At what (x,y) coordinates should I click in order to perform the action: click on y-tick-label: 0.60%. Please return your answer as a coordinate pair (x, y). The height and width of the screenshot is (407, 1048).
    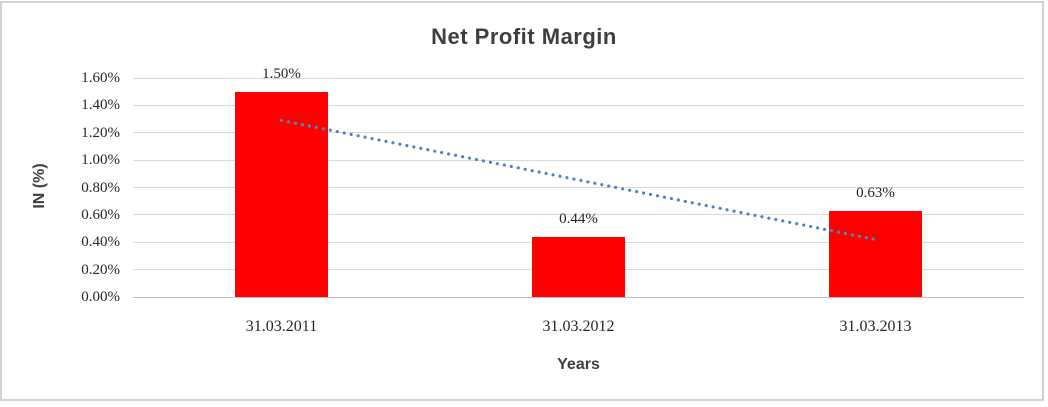
    Looking at the image, I should click on (100, 214).